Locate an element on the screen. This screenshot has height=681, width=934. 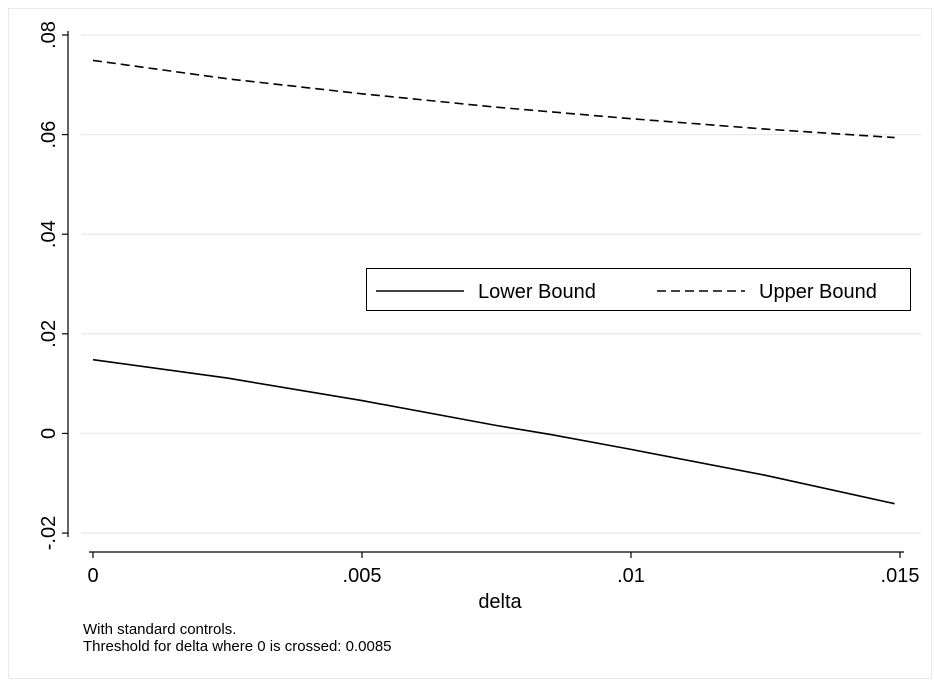
x-tick-label: .005 is located at coordinates (362, 576).